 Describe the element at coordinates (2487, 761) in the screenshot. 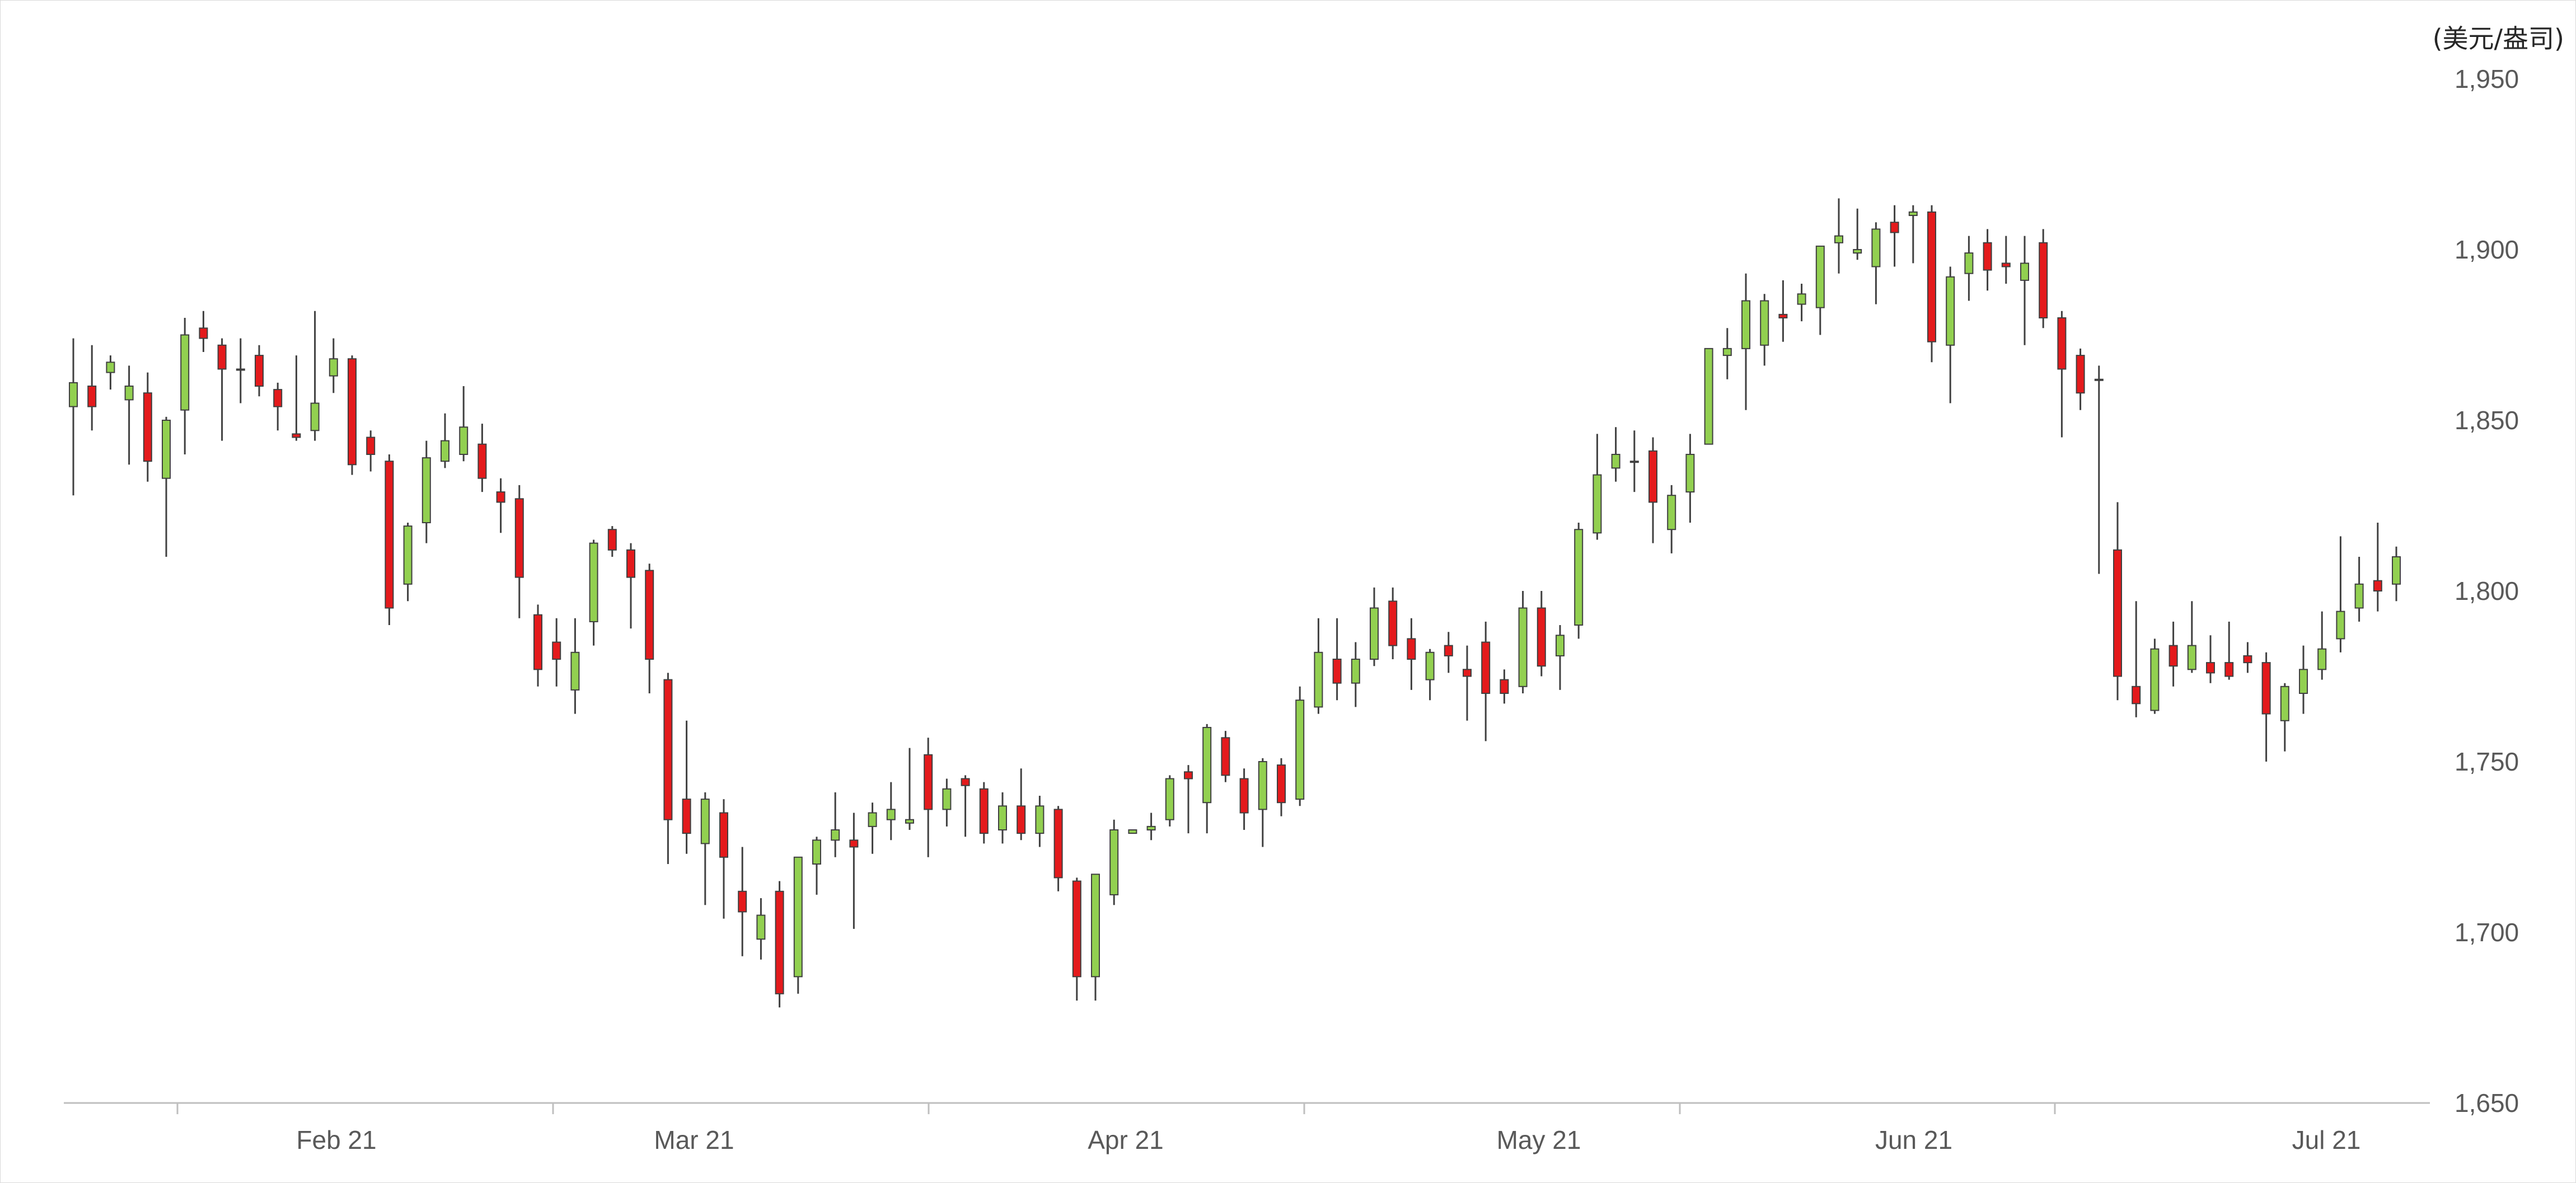

I see `y-tick-label: 1,750` at that location.